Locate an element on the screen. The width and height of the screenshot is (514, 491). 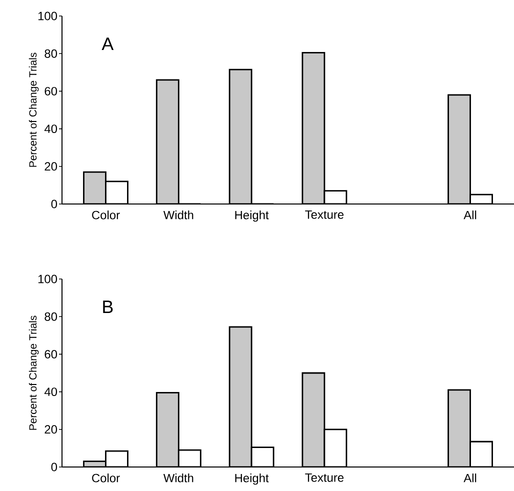
text: B is located at coordinates (108, 307).